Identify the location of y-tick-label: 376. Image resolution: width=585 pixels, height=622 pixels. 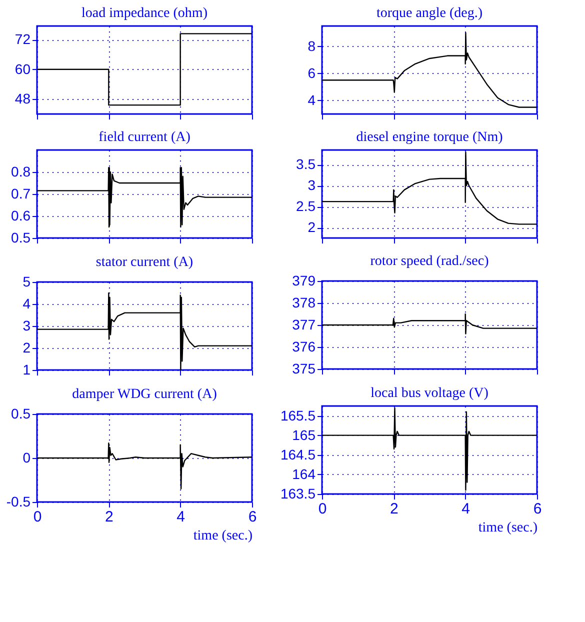
(304, 346).